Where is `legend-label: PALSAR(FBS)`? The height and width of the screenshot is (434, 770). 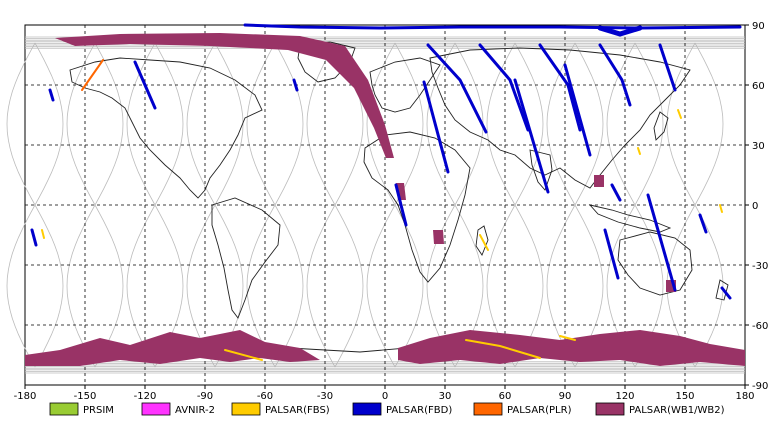
legend-label: PALSAR(FBS) is located at coordinates (297, 410).